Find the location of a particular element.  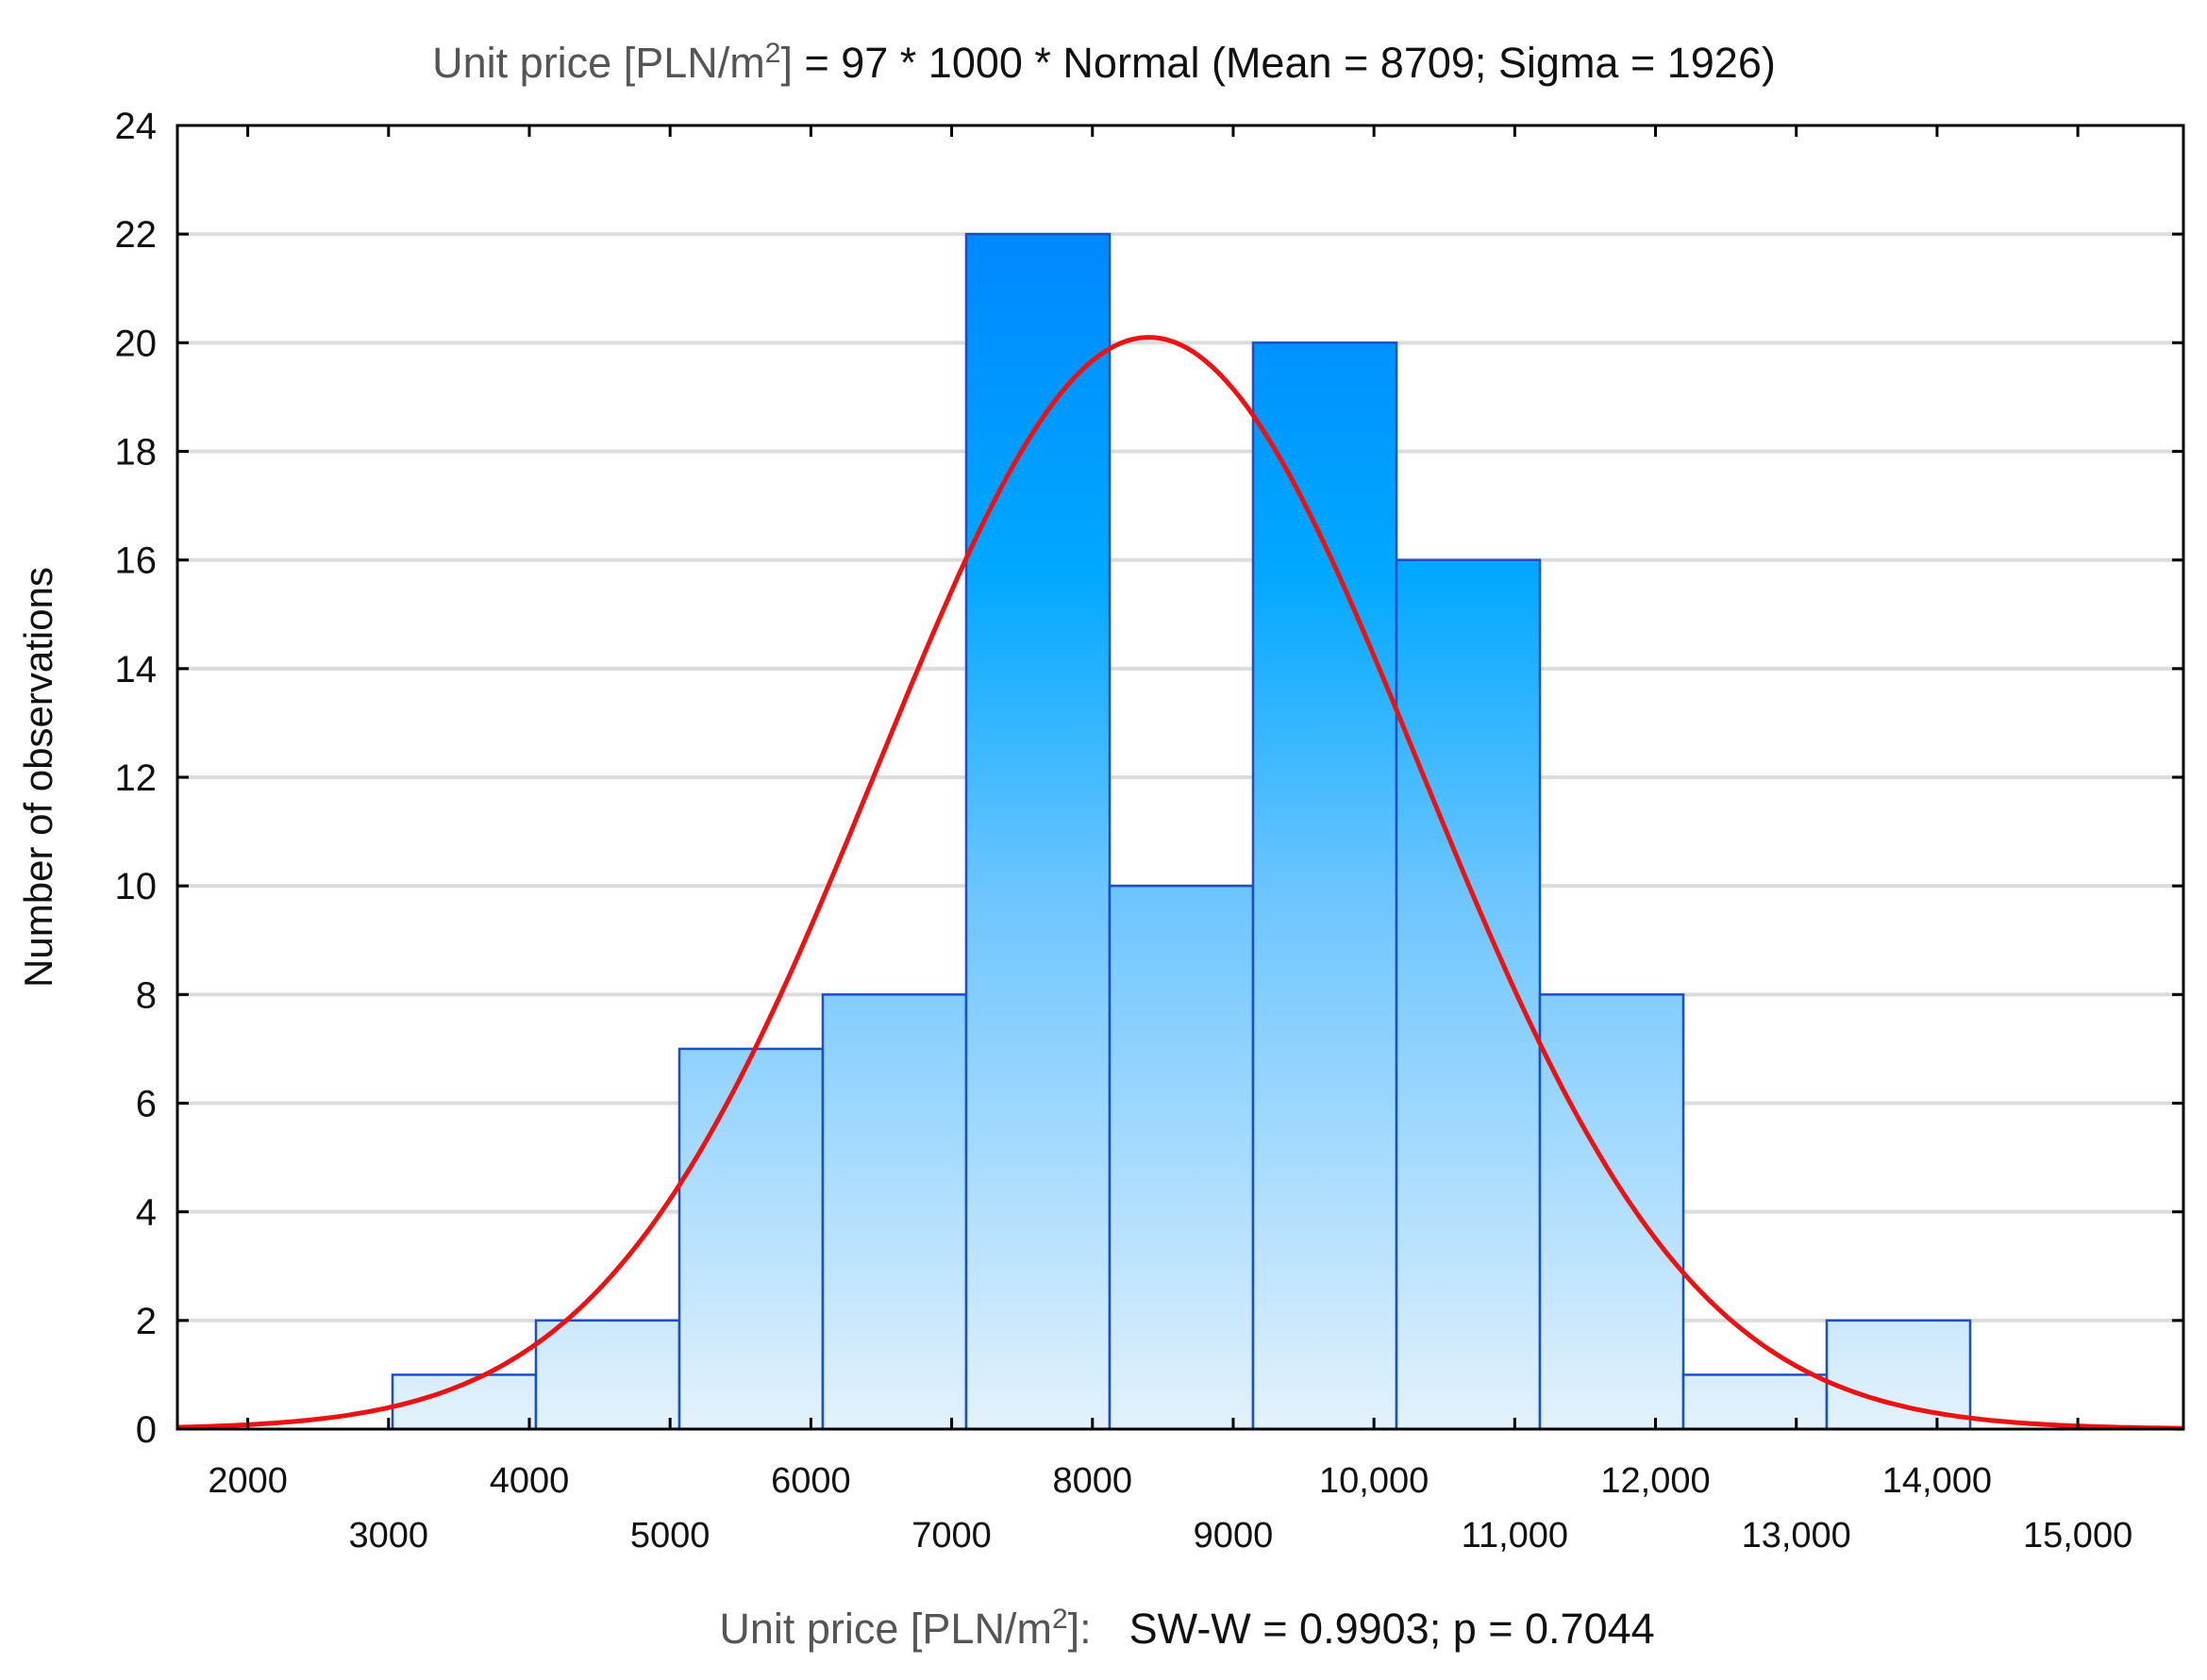

chart-title-bracket: ] is located at coordinates (786, 63).